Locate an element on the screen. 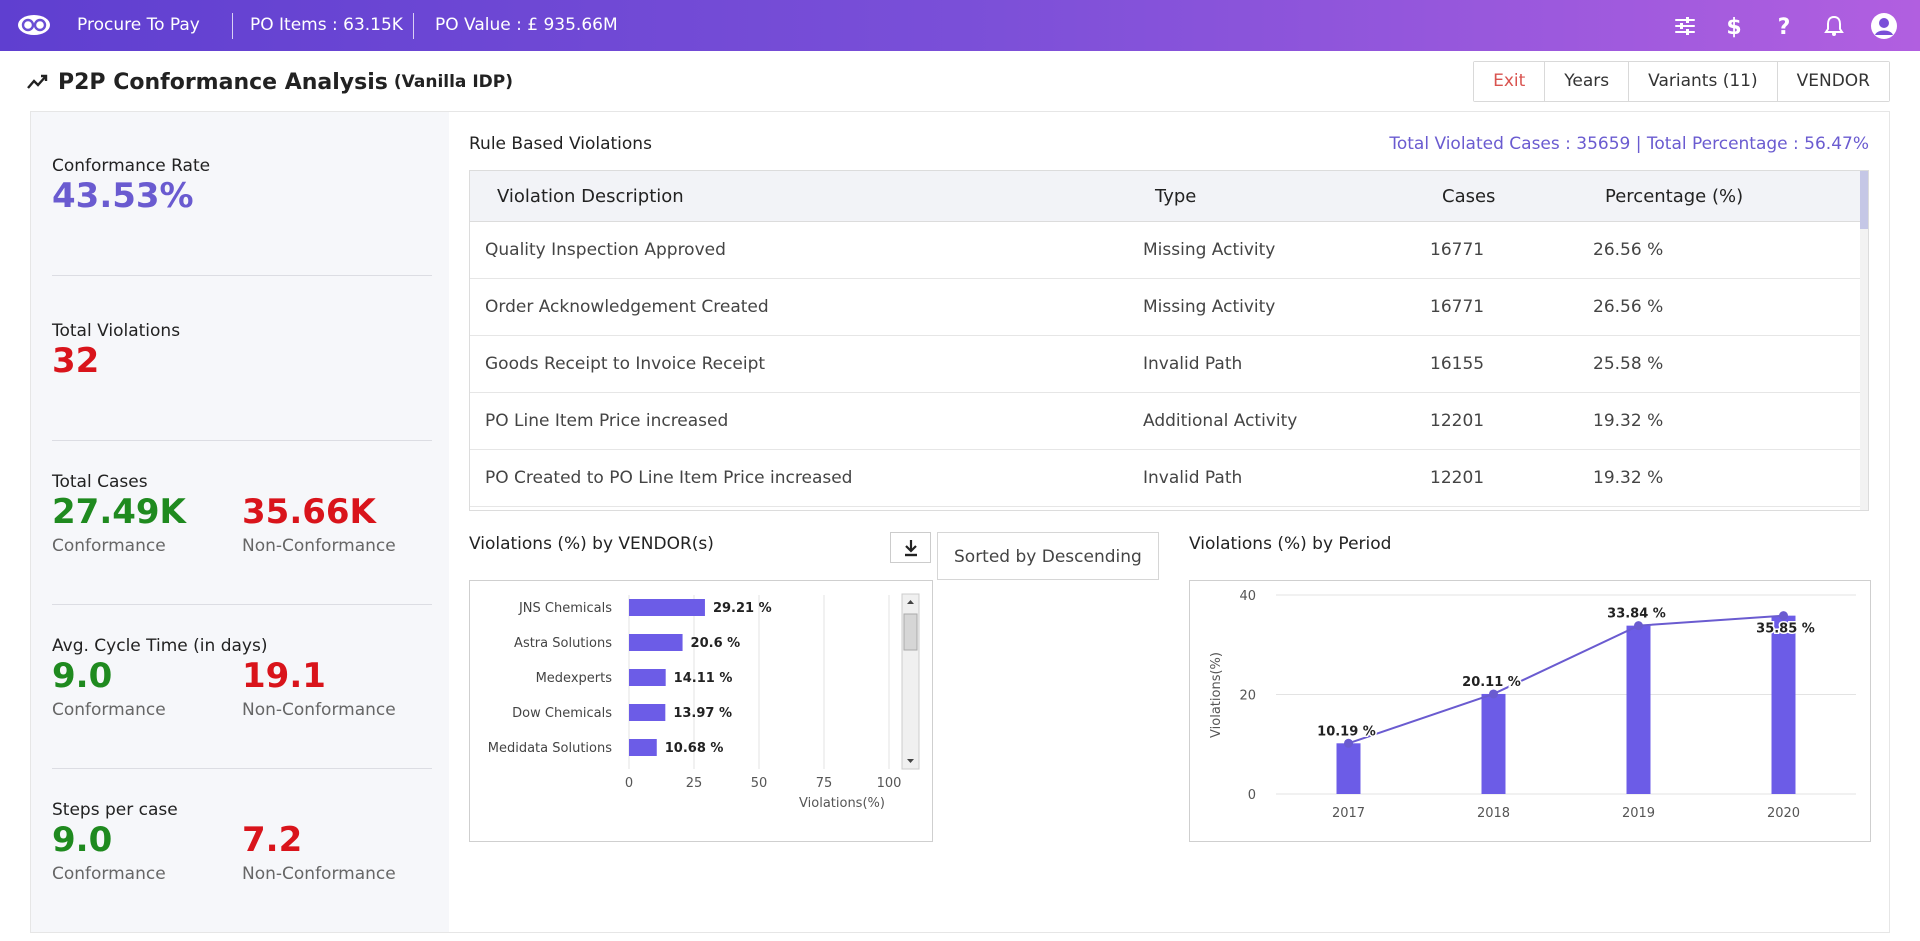 This screenshot has height=941, width=1920. page-title: P2P Conformance Analysis is located at coordinates (223, 82).